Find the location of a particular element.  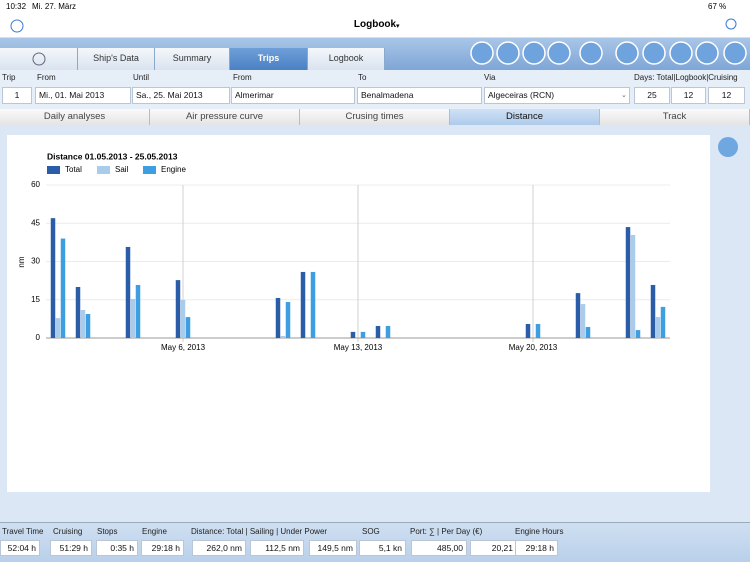

field-value: Mi., 01. Mai 2013 is located at coordinates (83, 95).